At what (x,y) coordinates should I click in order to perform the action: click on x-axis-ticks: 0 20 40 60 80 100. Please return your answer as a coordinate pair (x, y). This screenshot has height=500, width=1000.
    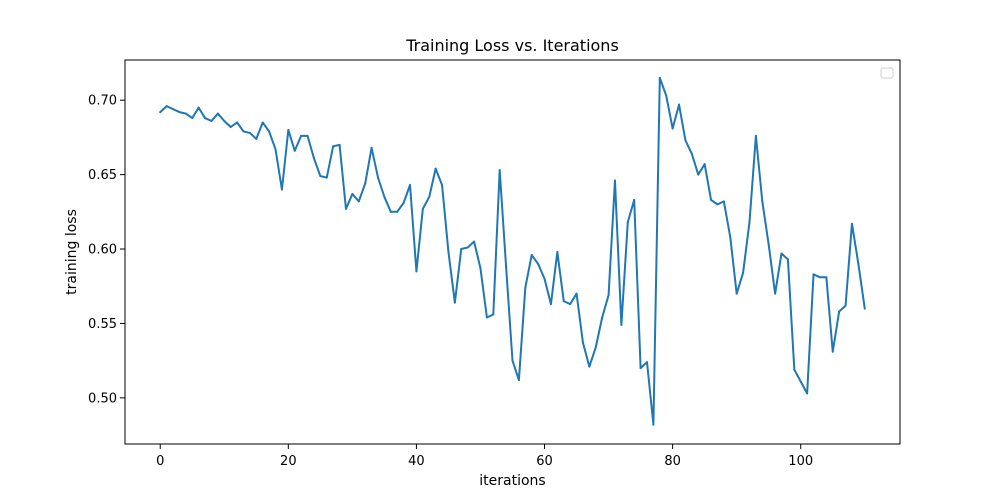
    Looking at the image, I should click on (484, 456).